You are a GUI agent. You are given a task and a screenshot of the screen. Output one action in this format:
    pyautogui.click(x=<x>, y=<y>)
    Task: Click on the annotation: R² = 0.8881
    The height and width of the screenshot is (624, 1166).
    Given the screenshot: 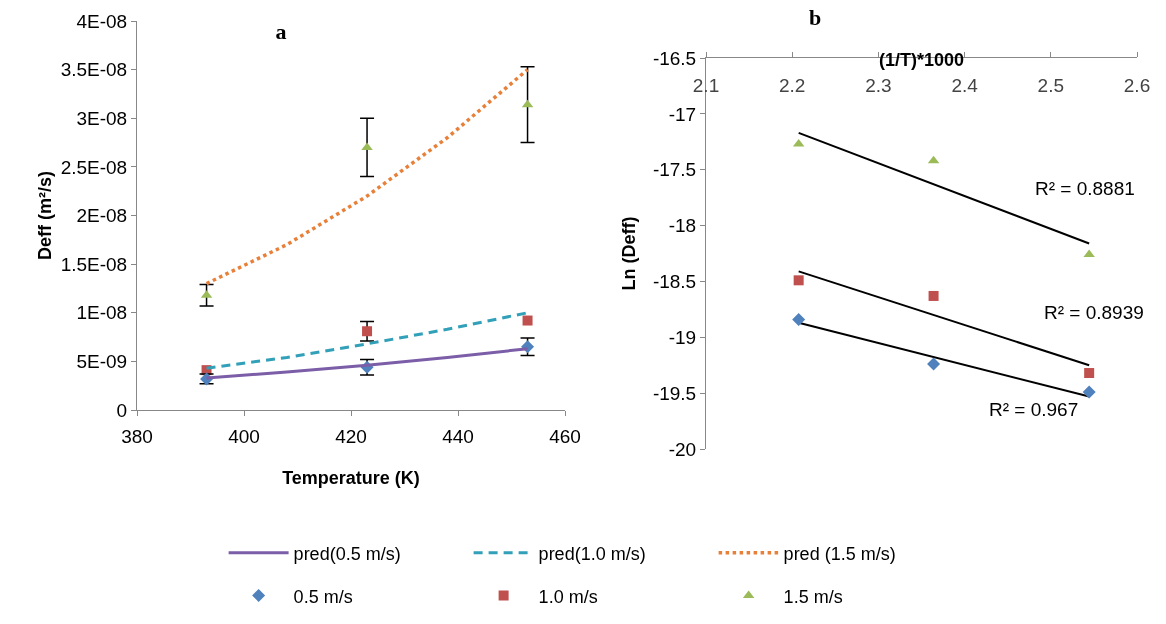 What is the action you would take?
    pyautogui.click(x=1085, y=188)
    